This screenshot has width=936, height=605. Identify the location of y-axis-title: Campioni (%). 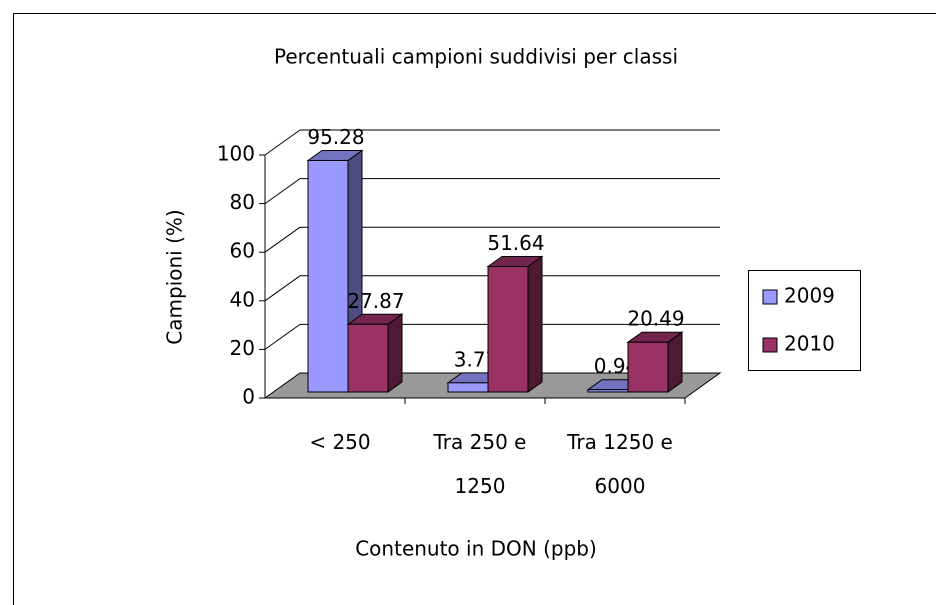
(175, 276).